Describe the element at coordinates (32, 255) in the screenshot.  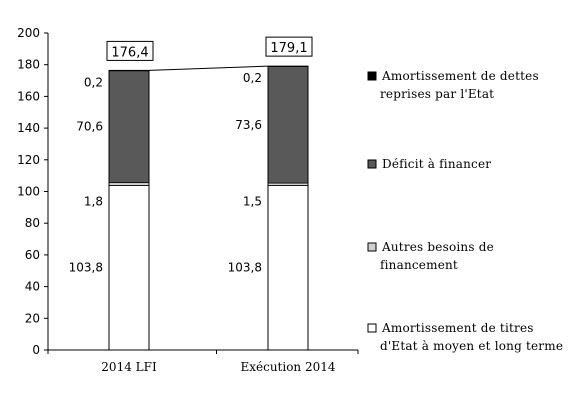
I see `y-tick-label: 60` at that location.